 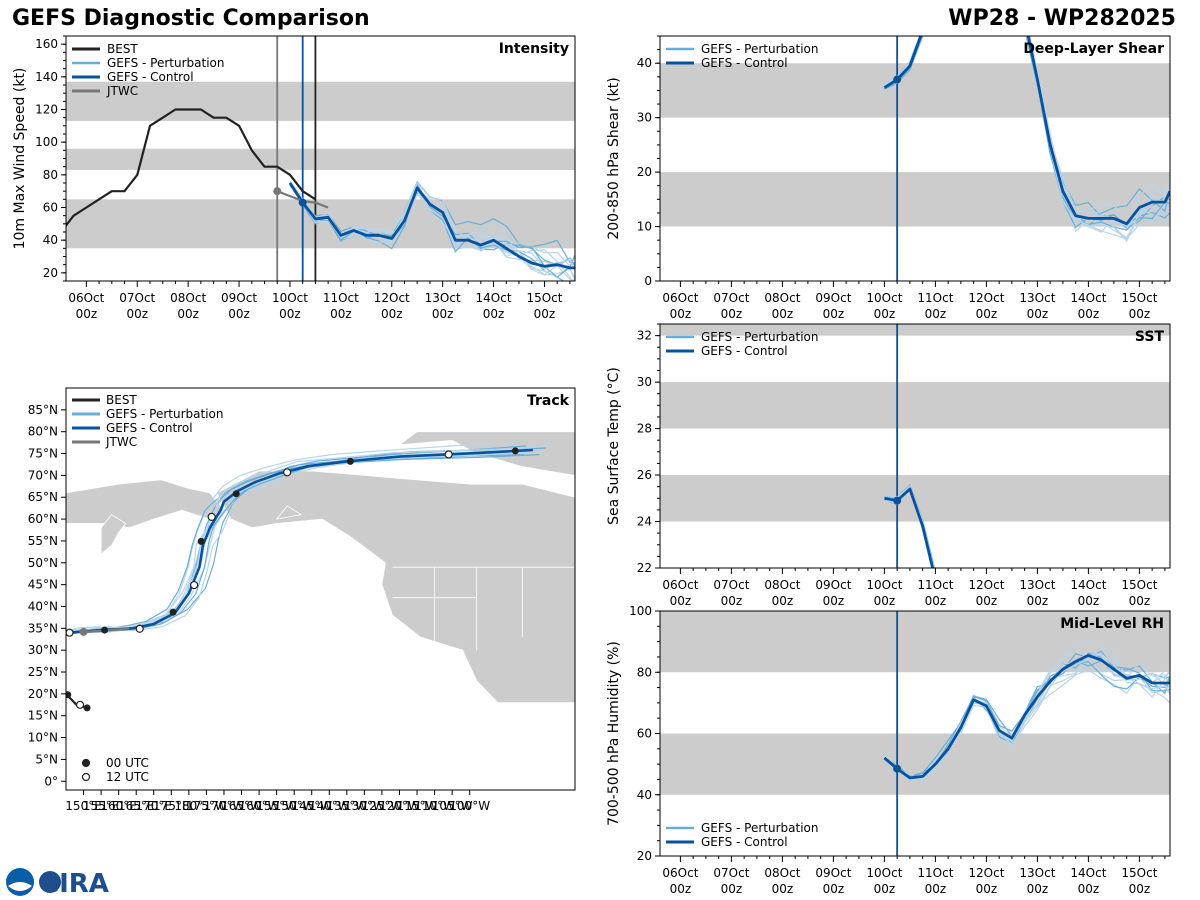 I want to click on track-legend-label: JTWC, so click(x=121, y=442).